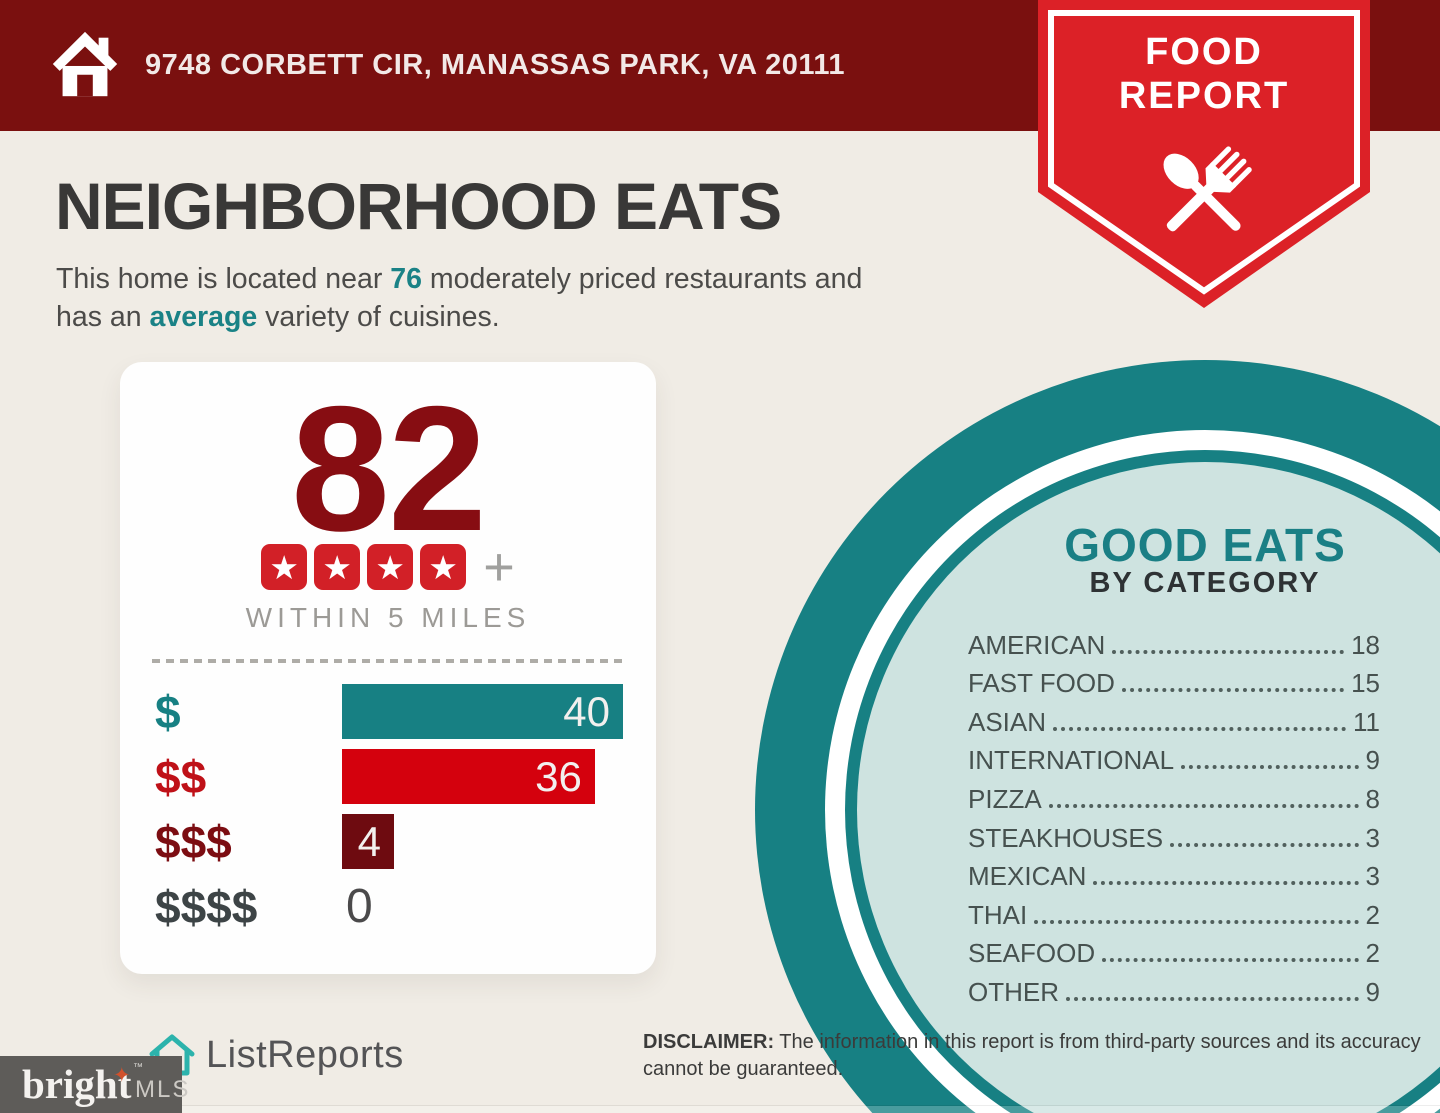  What do you see at coordinates (1174, 680) in the screenshot?
I see `list-item: FAST FOOD 15` at bounding box center [1174, 680].